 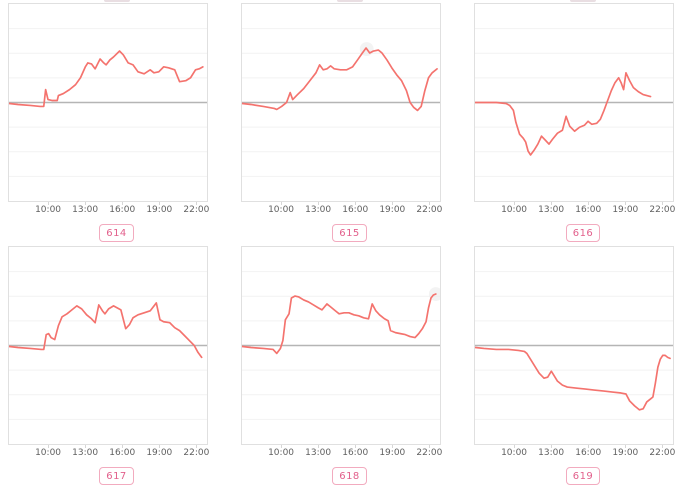 I want to click on chart-id-badge: 614, so click(x=116, y=233).